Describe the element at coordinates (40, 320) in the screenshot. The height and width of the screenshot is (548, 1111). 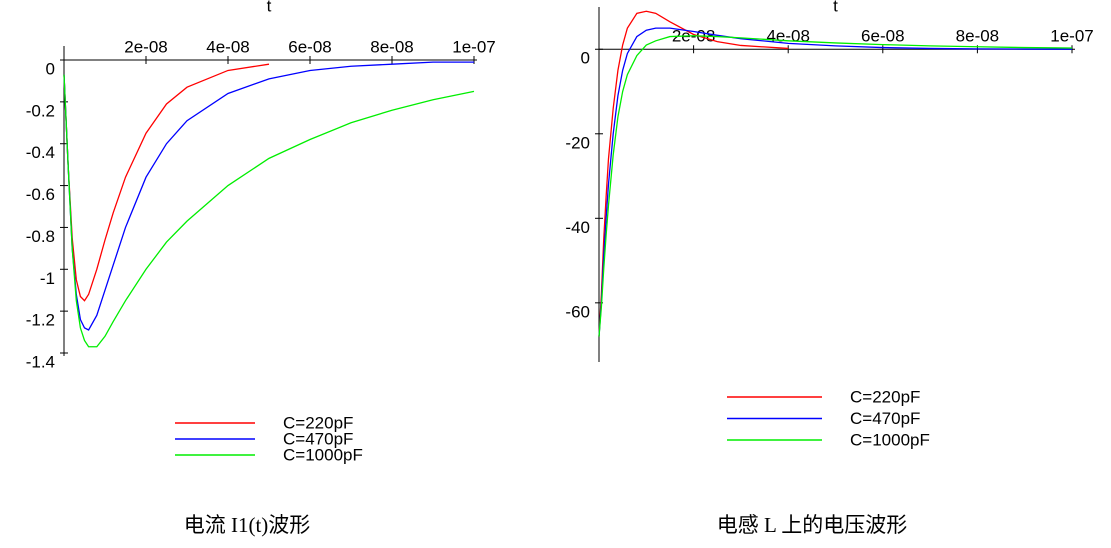
I see `y-tick-label: -1.2` at that location.